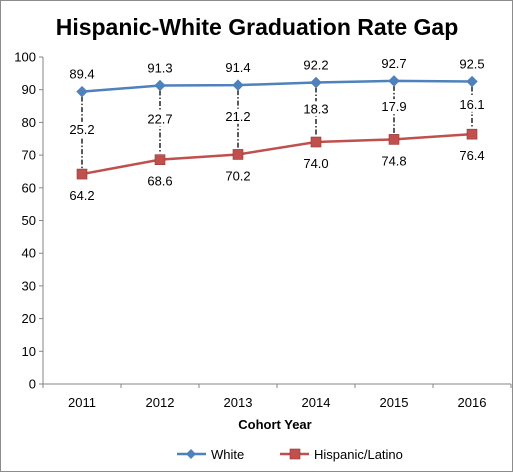 The image size is (513, 472). What do you see at coordinates (29, 285) in the screenshot?
I see `y-tick-label: 30` at bounding box center [29, 285].